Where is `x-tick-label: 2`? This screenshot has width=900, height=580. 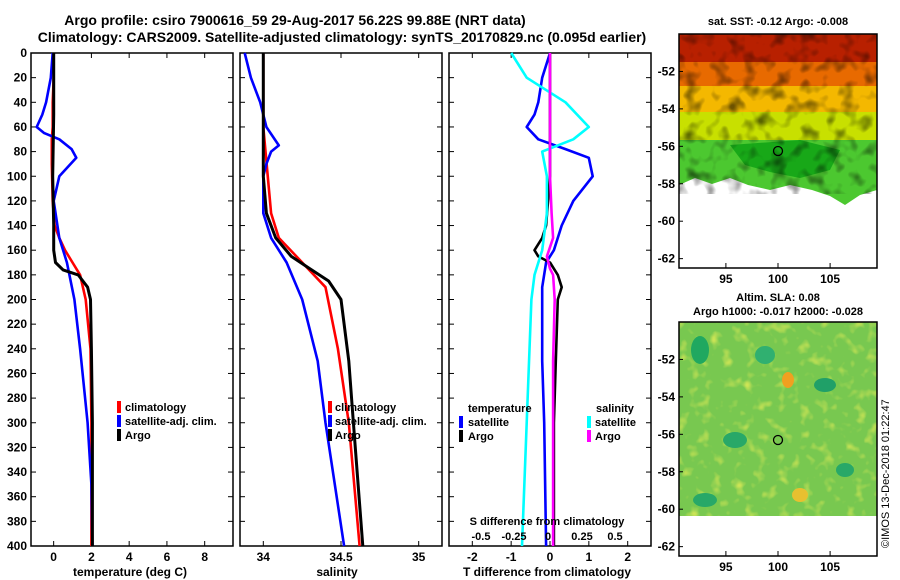
x-tick-label: 2 is located at coordinates (627, 557).